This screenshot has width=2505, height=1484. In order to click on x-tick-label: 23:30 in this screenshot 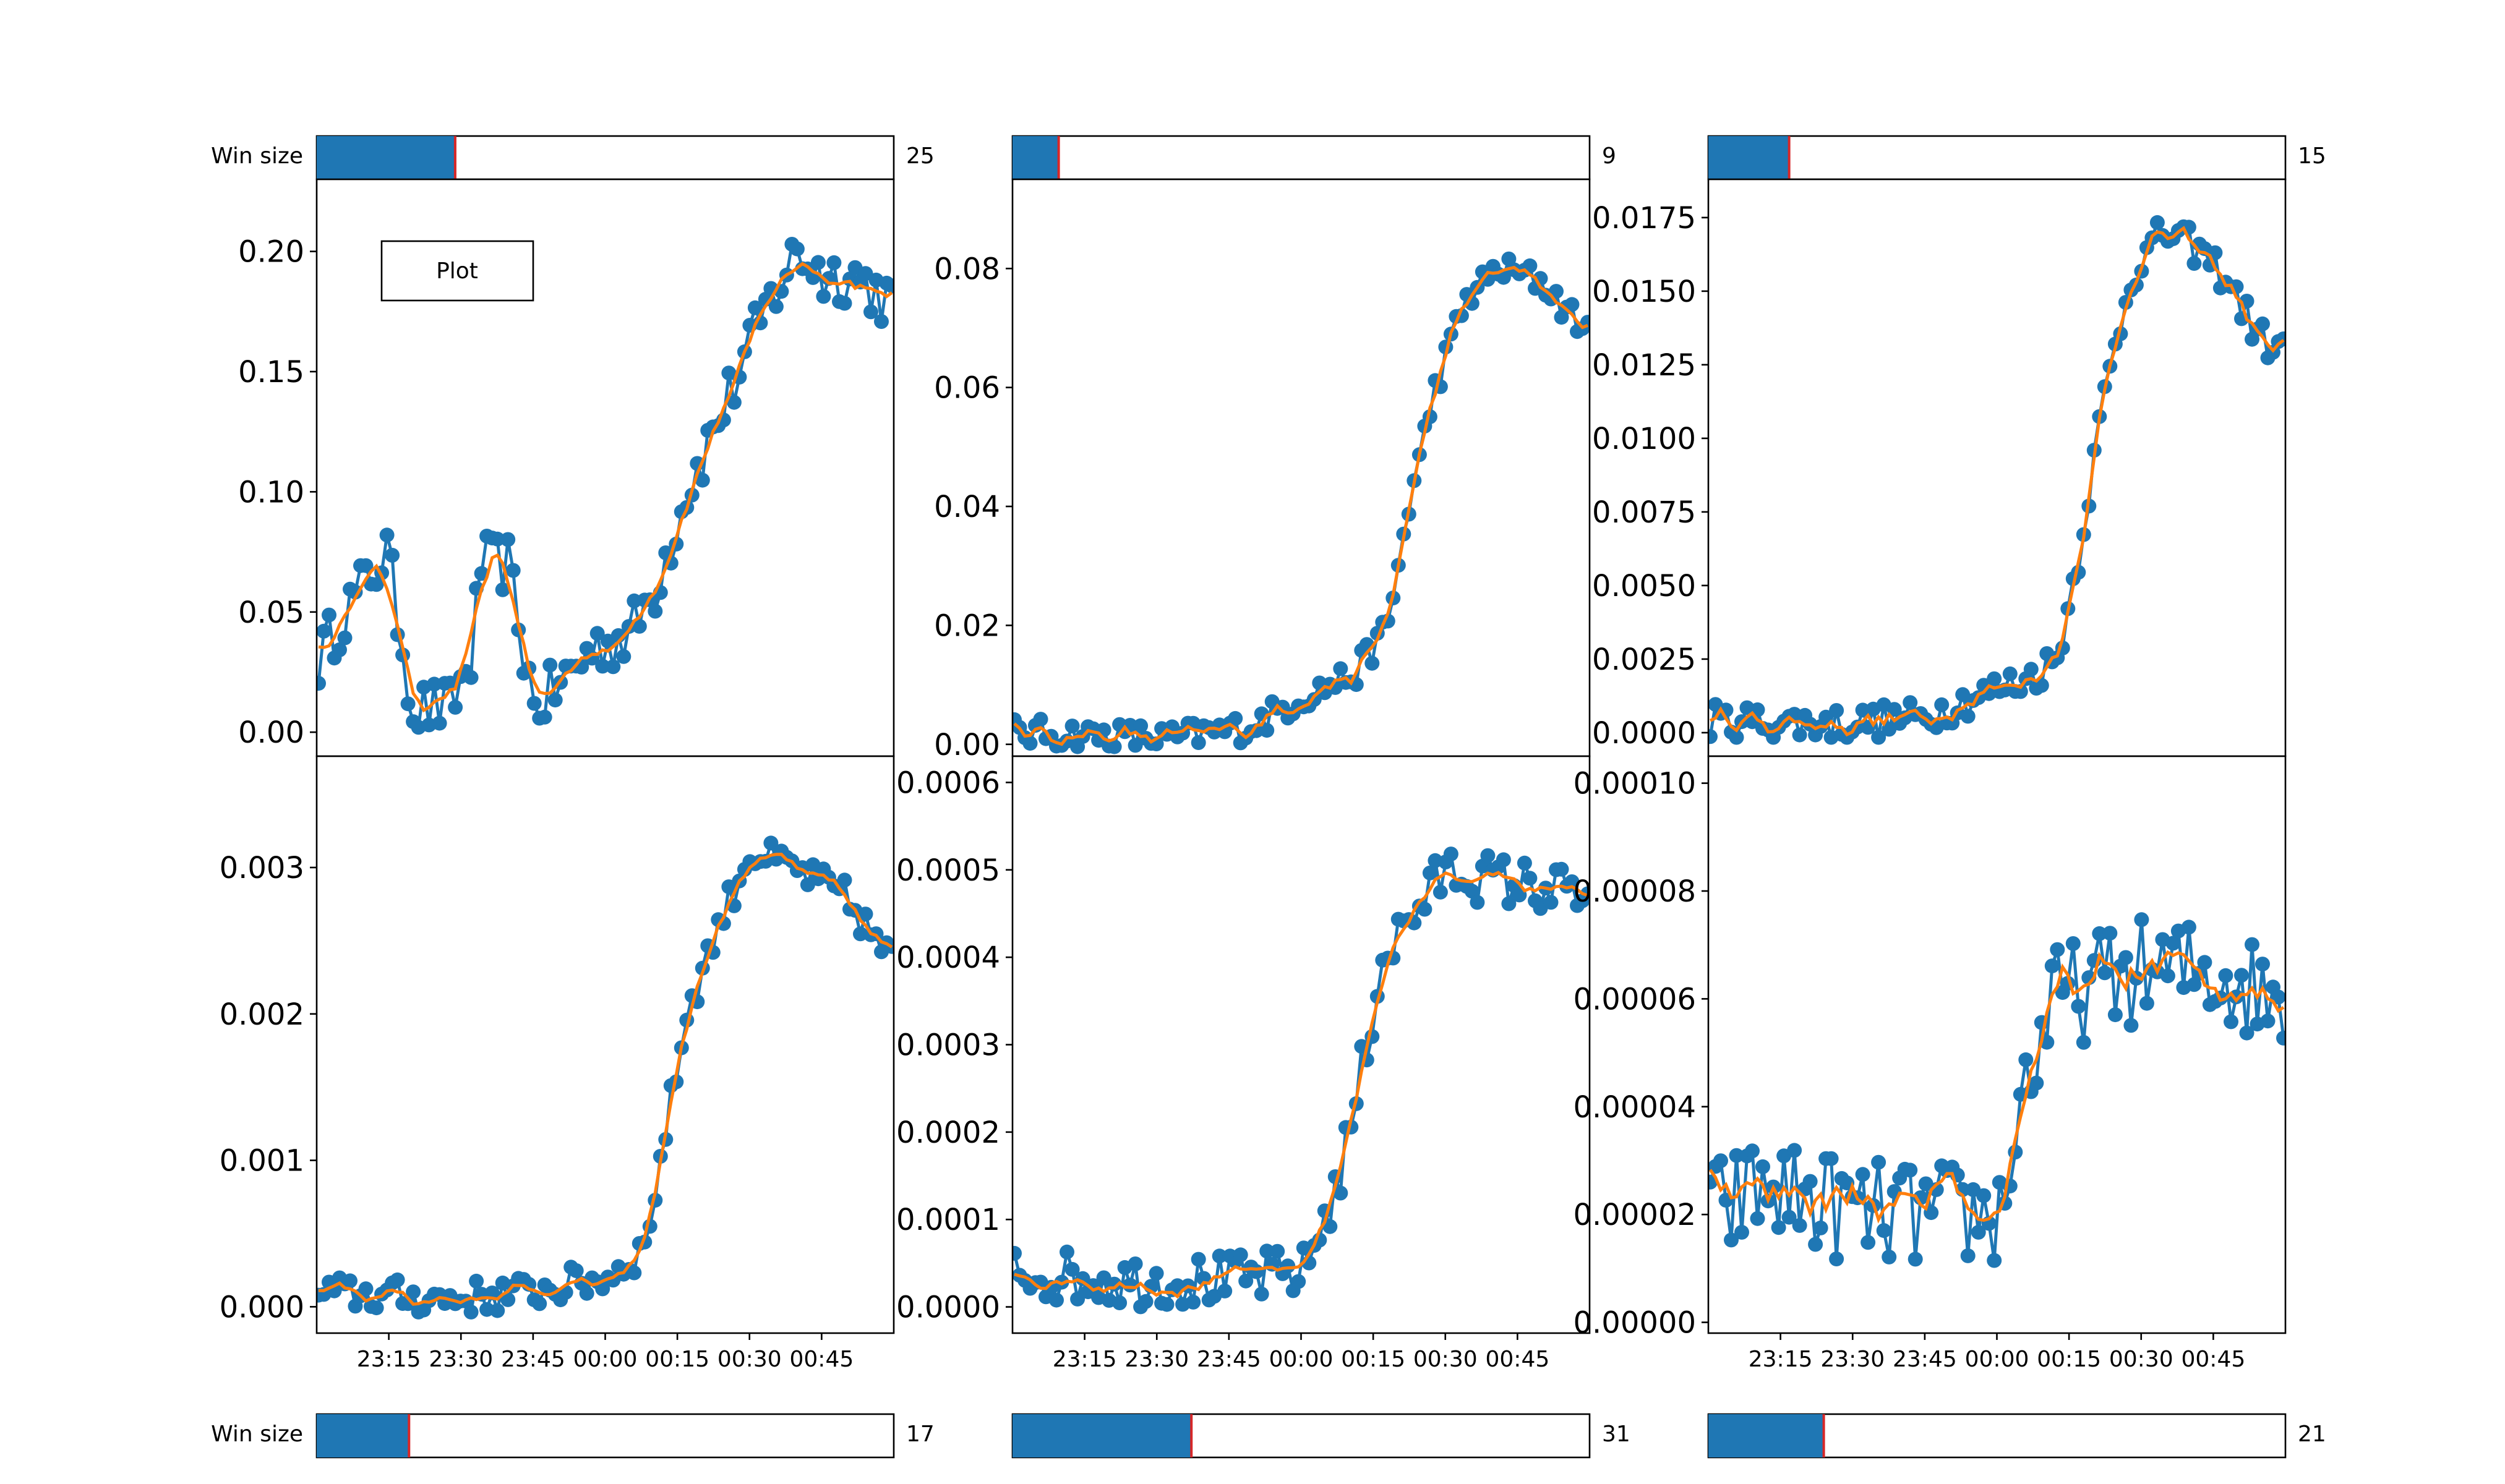, I will do `click(1852, 1359)`.